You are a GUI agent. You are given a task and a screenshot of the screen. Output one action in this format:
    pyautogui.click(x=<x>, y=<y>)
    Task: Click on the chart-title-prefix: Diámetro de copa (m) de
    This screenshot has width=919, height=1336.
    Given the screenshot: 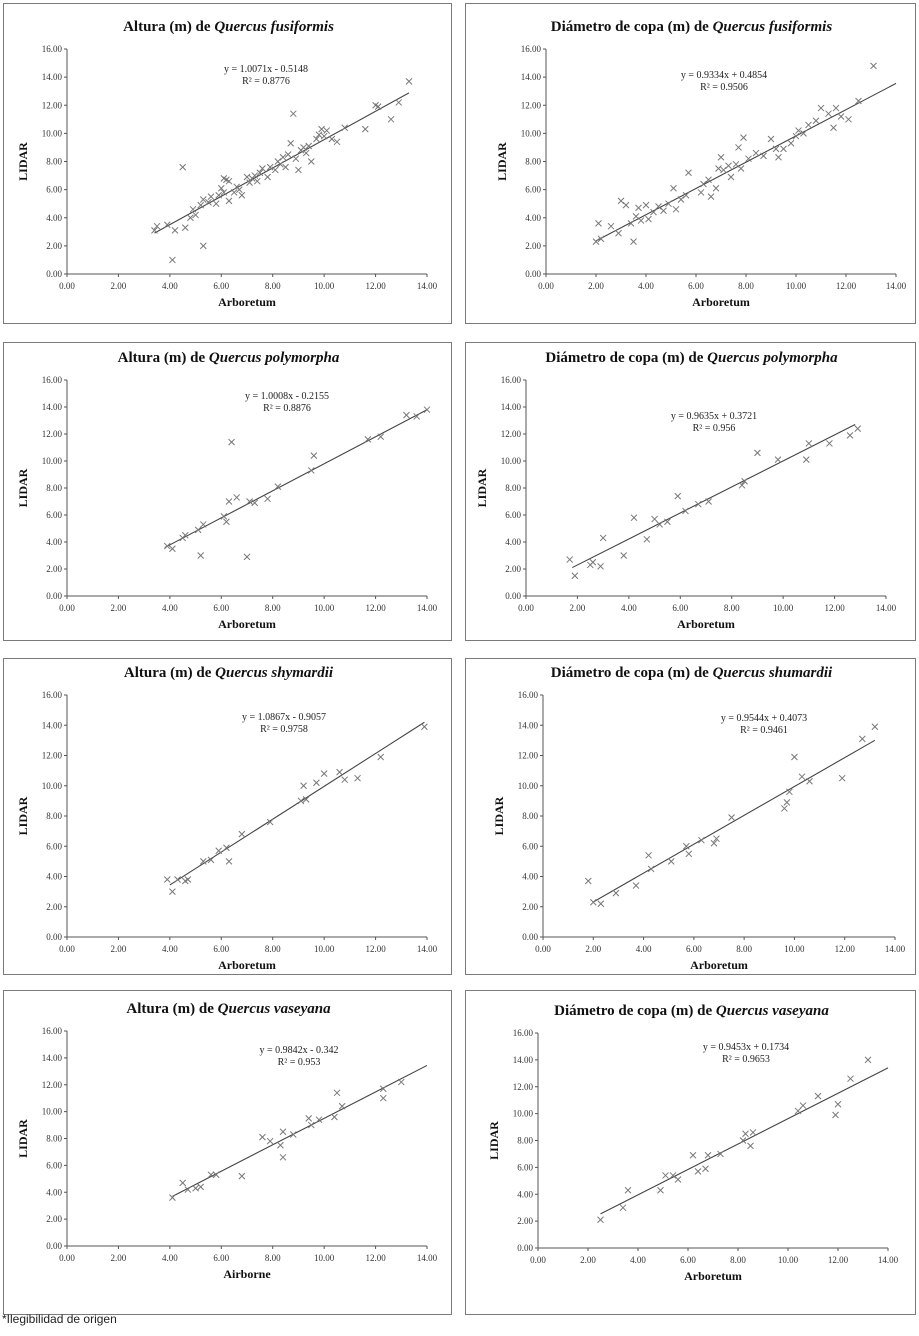 What is the action you would take?
    pyautogui.click(x=635, y=1011)
    